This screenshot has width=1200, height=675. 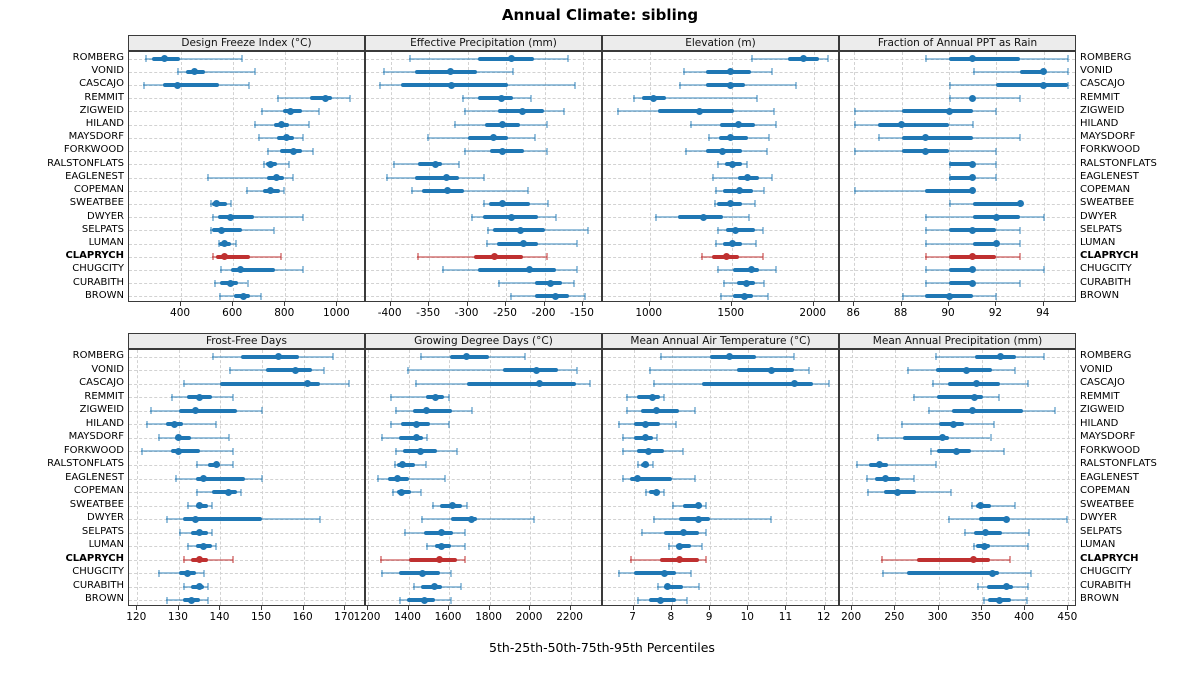 What do you see at coordinates (995, 313) in the screenshot?
I see `axis-tick-label: 92` at bounding box center [995, 313].